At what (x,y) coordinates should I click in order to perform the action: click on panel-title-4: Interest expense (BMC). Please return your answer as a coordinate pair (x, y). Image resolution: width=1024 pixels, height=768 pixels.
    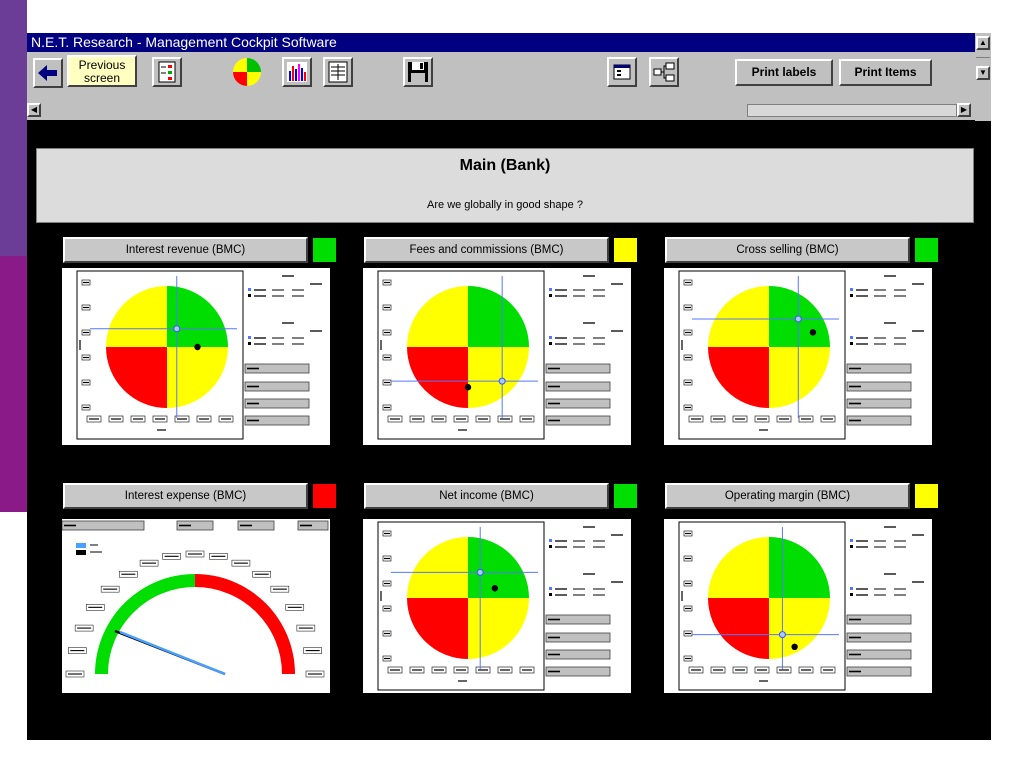
    Looking at the image, I should click on (185, 496).